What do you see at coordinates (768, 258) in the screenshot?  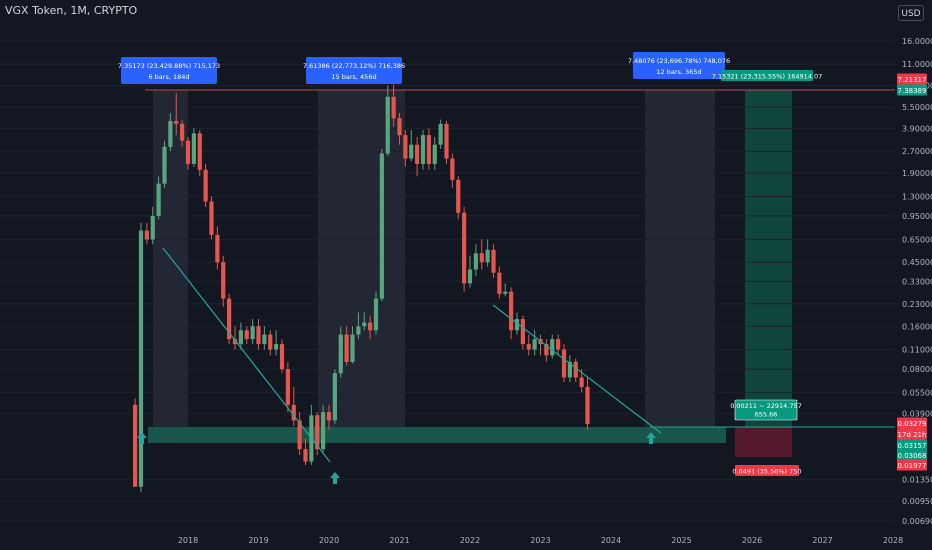 I see `target-zone` at bounding box center [768, 258].